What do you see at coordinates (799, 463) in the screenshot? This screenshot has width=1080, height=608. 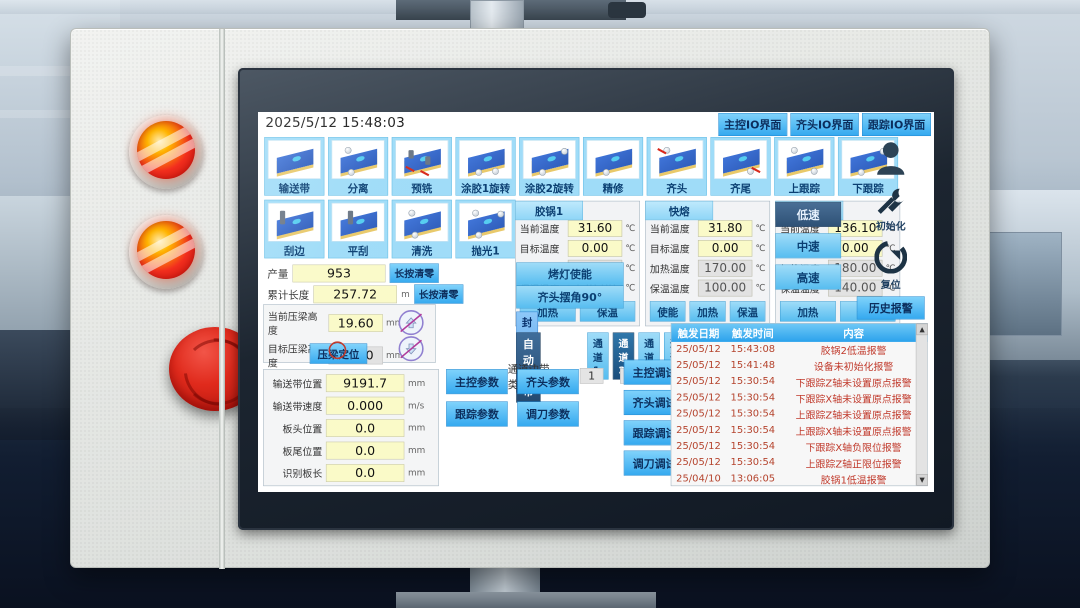 I see `table-row: 25/05/12 15:30:54 上跟踪Z轴正限位报警` at bounding box center [799, 463].